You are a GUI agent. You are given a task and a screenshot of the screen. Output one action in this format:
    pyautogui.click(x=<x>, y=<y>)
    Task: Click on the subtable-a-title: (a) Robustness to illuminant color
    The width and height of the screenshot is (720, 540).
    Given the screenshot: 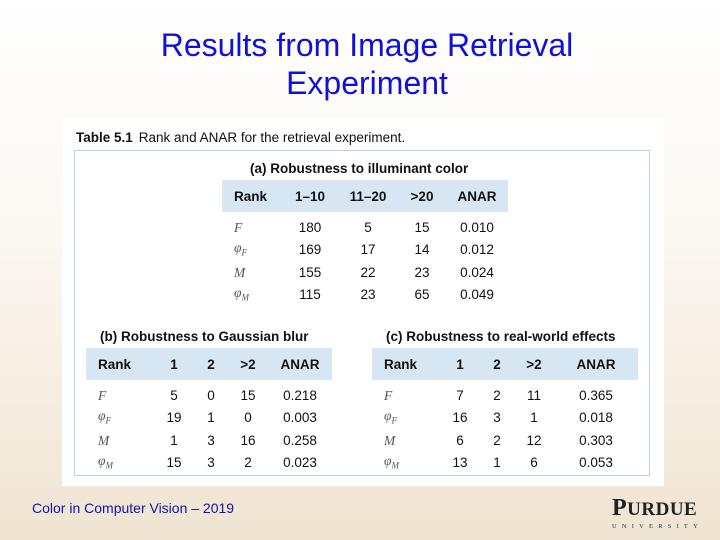 What is the action you would take?
    pyautogui.click(x=359, y=168)
    